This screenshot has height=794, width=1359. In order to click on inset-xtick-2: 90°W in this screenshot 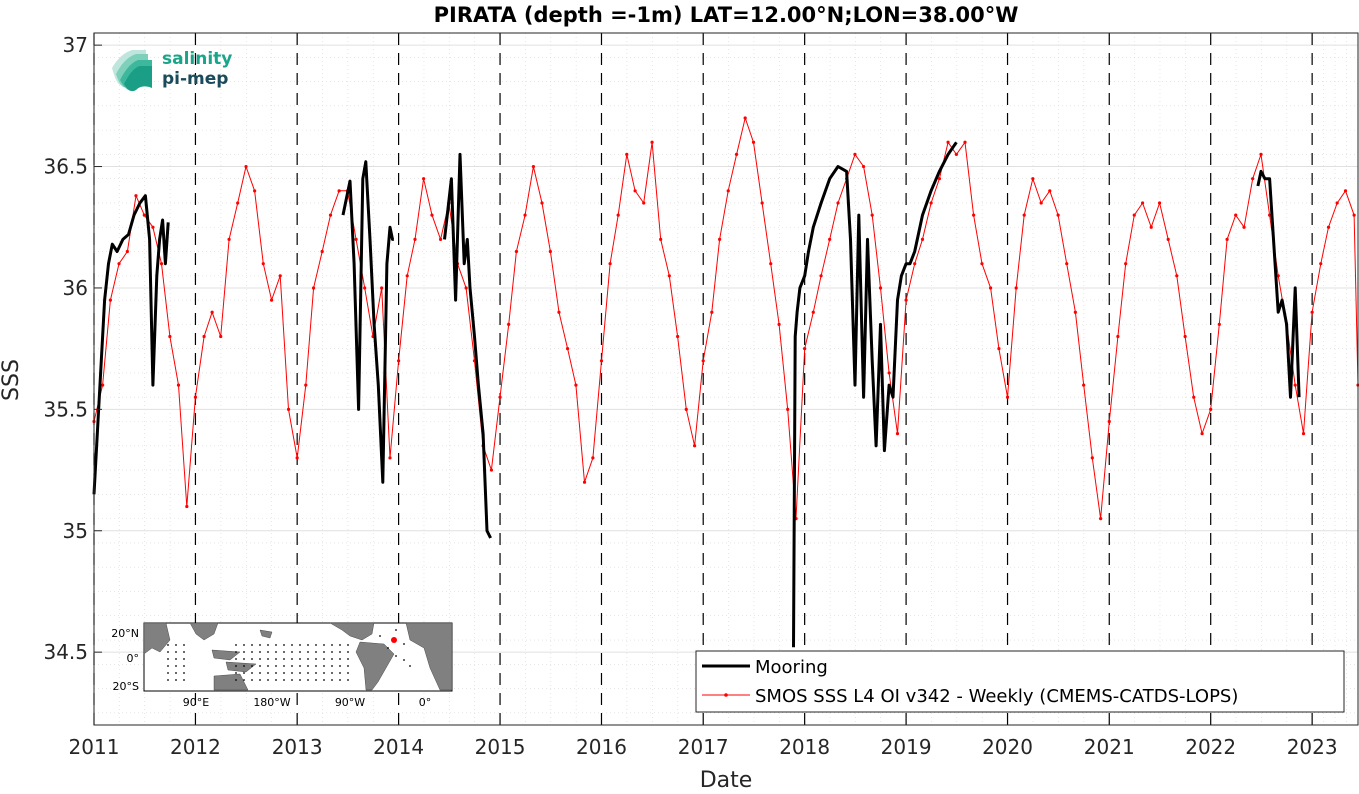, I will do `click(350, 702)`.